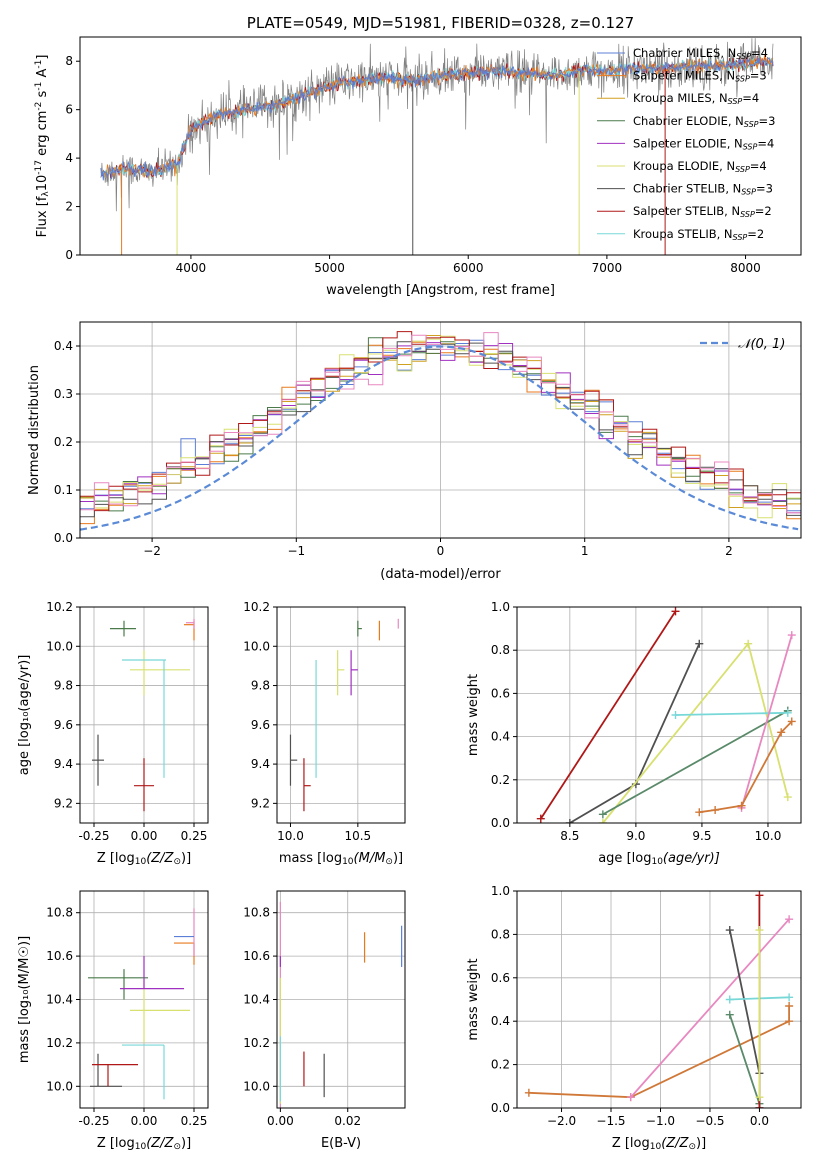 This screenshot has height=1170, width=819. What do you see at coordinates (610, 1121) in the screenshot?
I see `x-tick-label: −1.5` at bounding box center [610, 1121].